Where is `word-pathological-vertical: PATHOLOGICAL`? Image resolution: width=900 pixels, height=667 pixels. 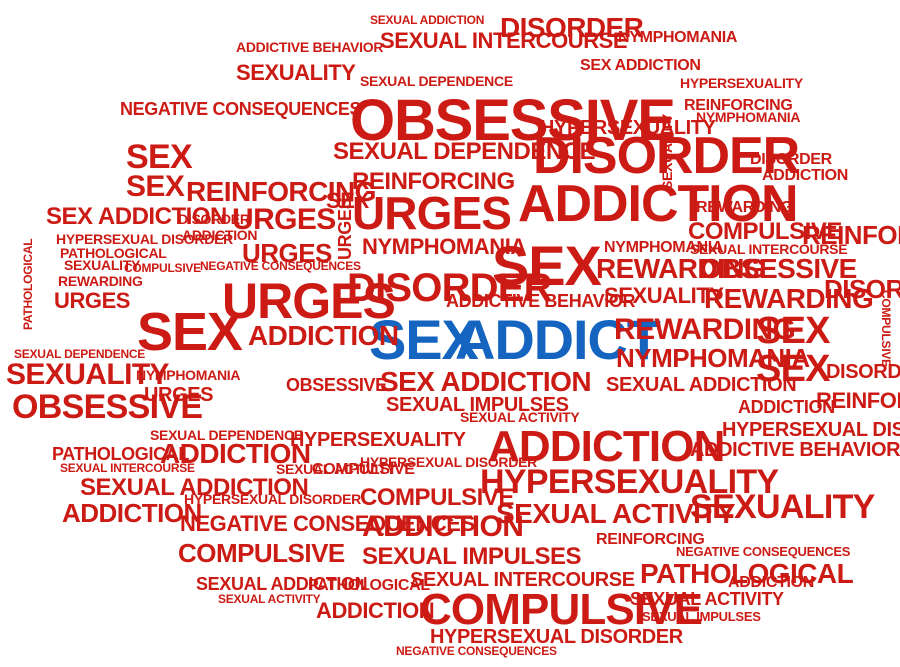 word-pathological-vertical: PATHOLOGICAL is located at coordinates (28, 284).